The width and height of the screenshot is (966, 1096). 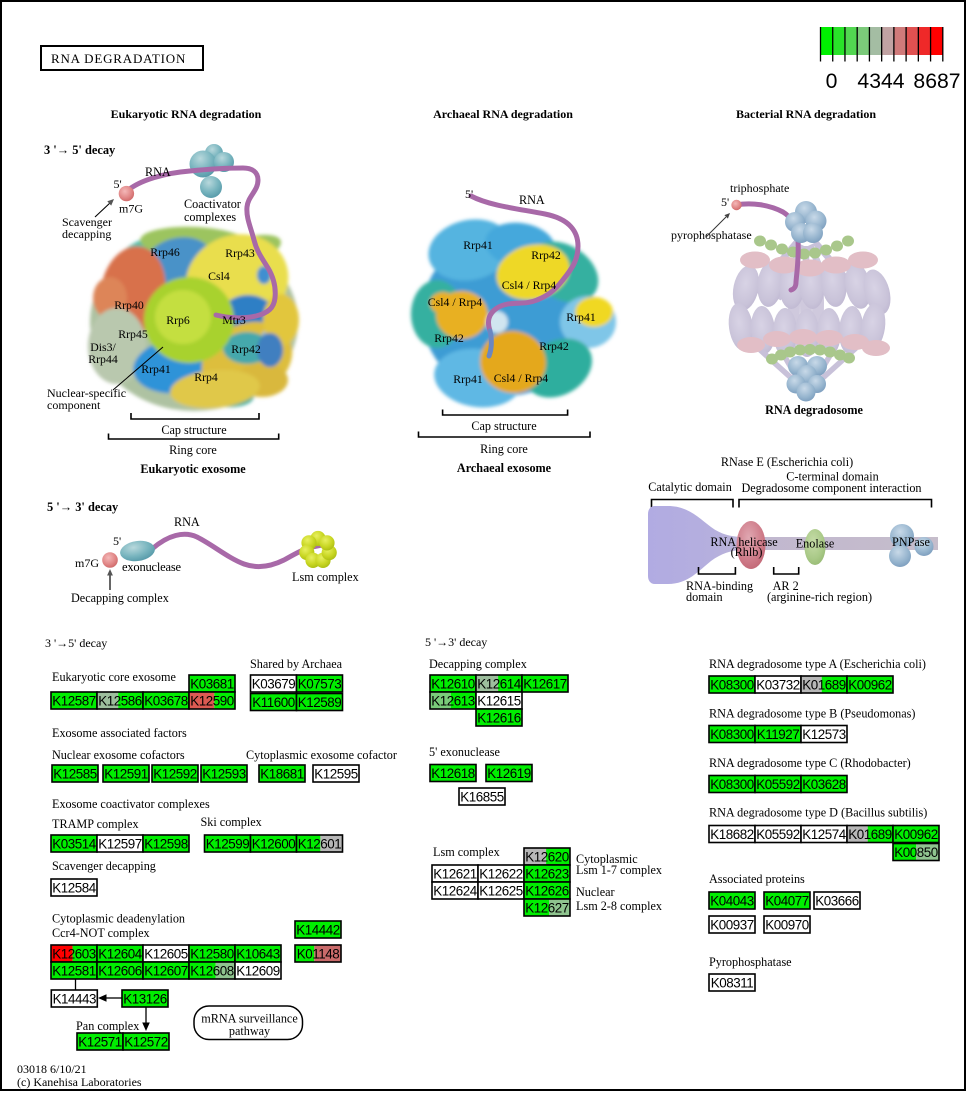 What do you see at coordinates (498, 717) in the screenshot?
I see `svg-text: K12616` at bounding box center [498, 717].